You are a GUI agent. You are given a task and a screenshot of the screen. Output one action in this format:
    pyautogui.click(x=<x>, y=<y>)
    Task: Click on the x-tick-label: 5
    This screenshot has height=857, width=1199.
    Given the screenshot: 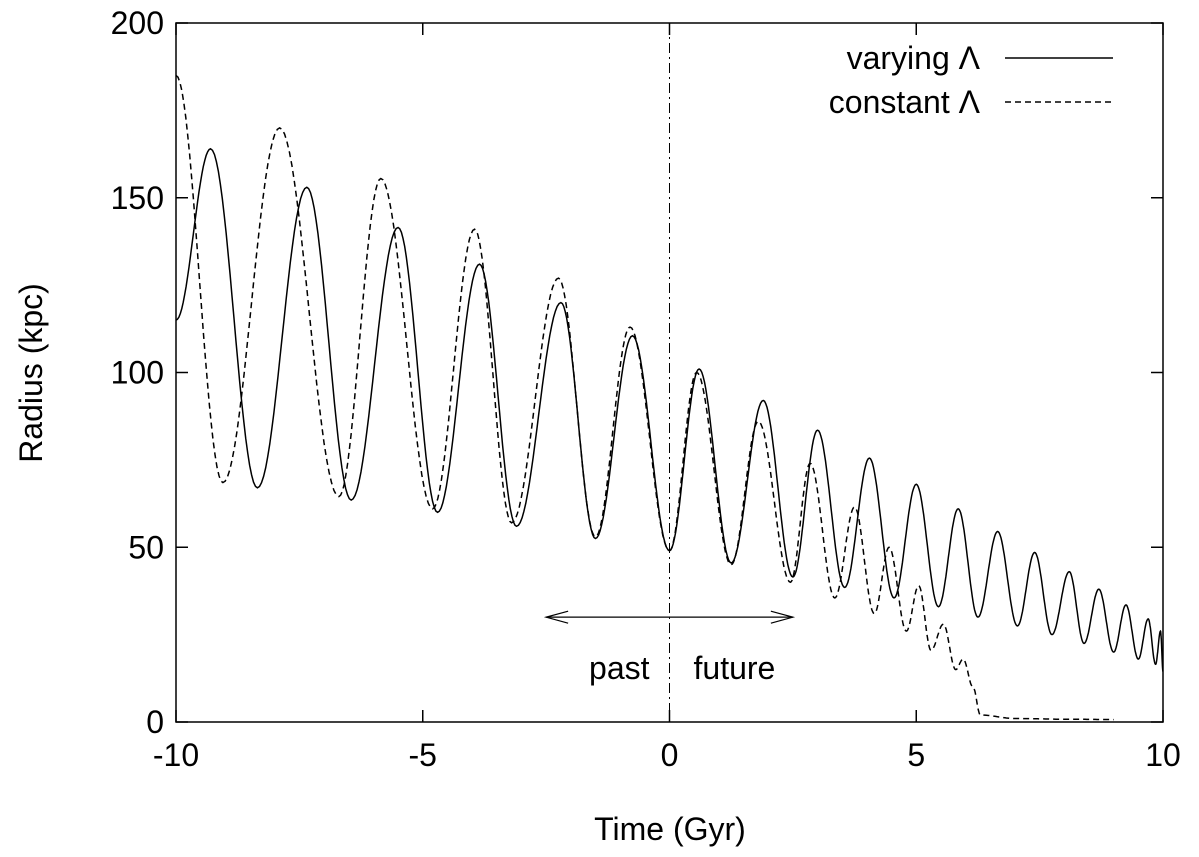 What is the action you would take?
    pyautogui.click(x=916, y=755)
    